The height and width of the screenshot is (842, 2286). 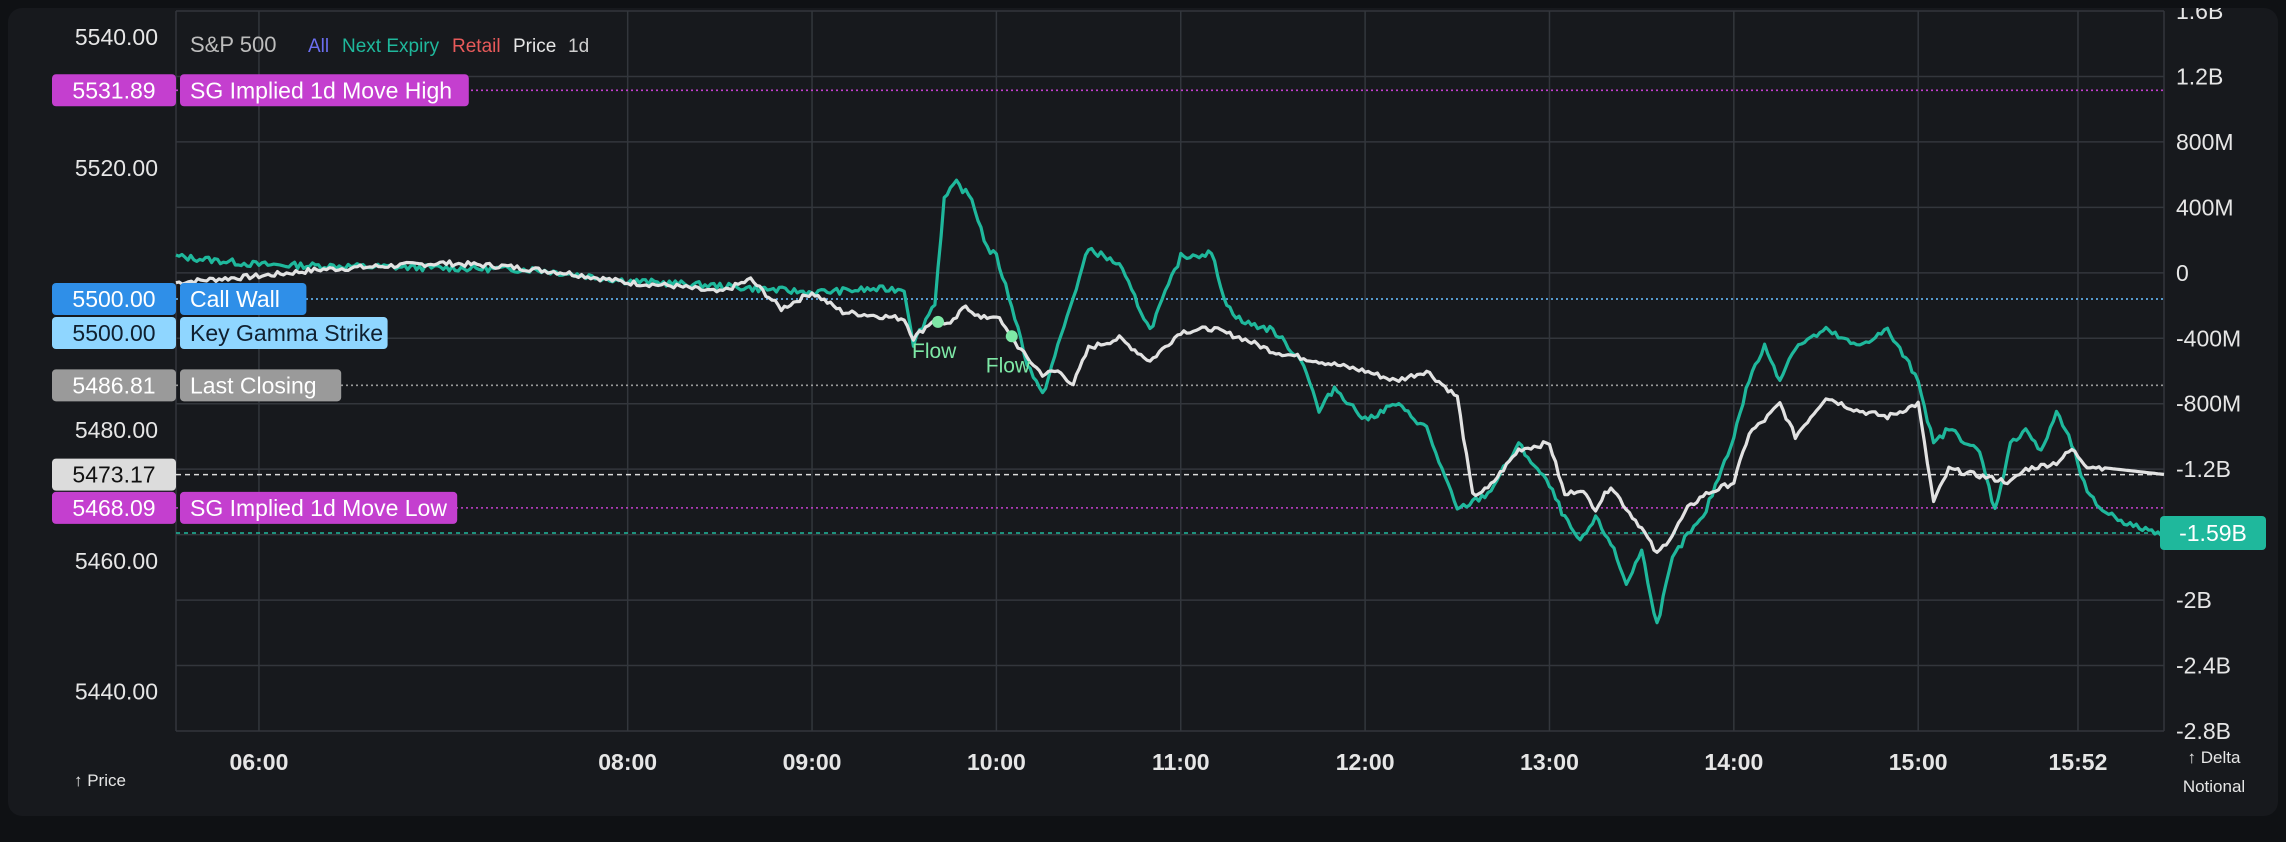 I want to click on level-value-text: 5486.81, so click(x=113, y=385).